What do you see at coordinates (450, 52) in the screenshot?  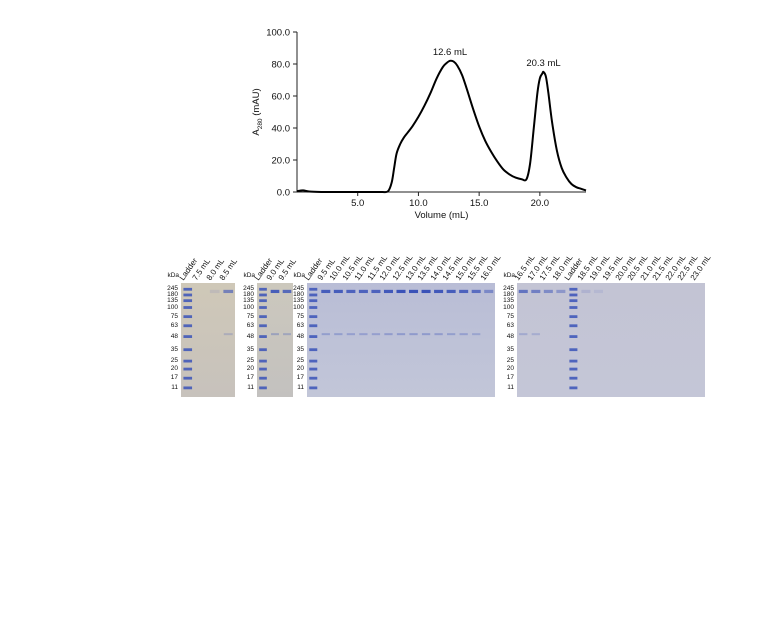 I see `peak-annotation: 12.6 mL` at bounding box center [450, 52].